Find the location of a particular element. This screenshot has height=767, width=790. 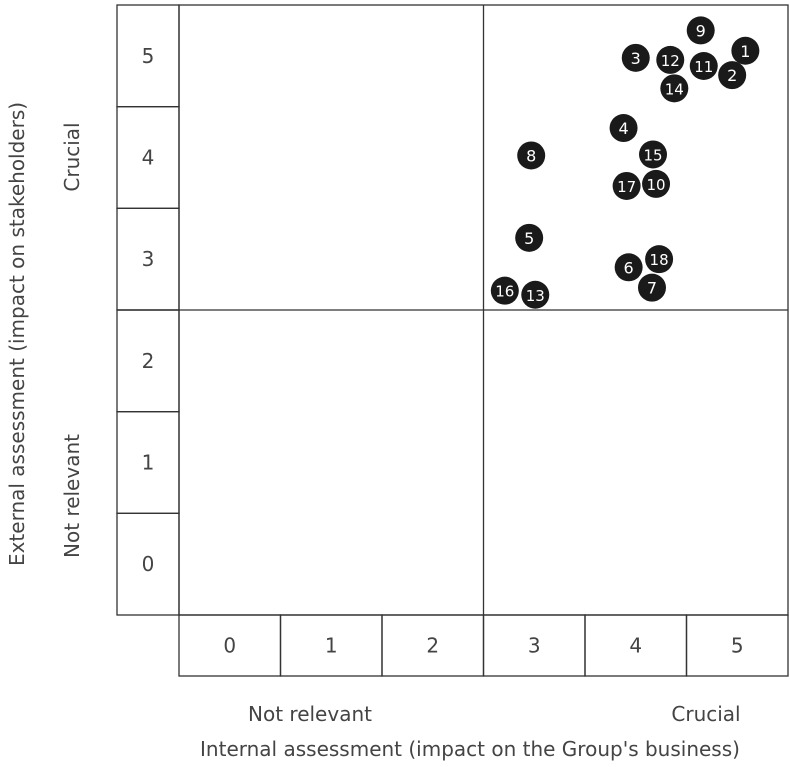

data-point: 10 is located at coordinates (656, 183).